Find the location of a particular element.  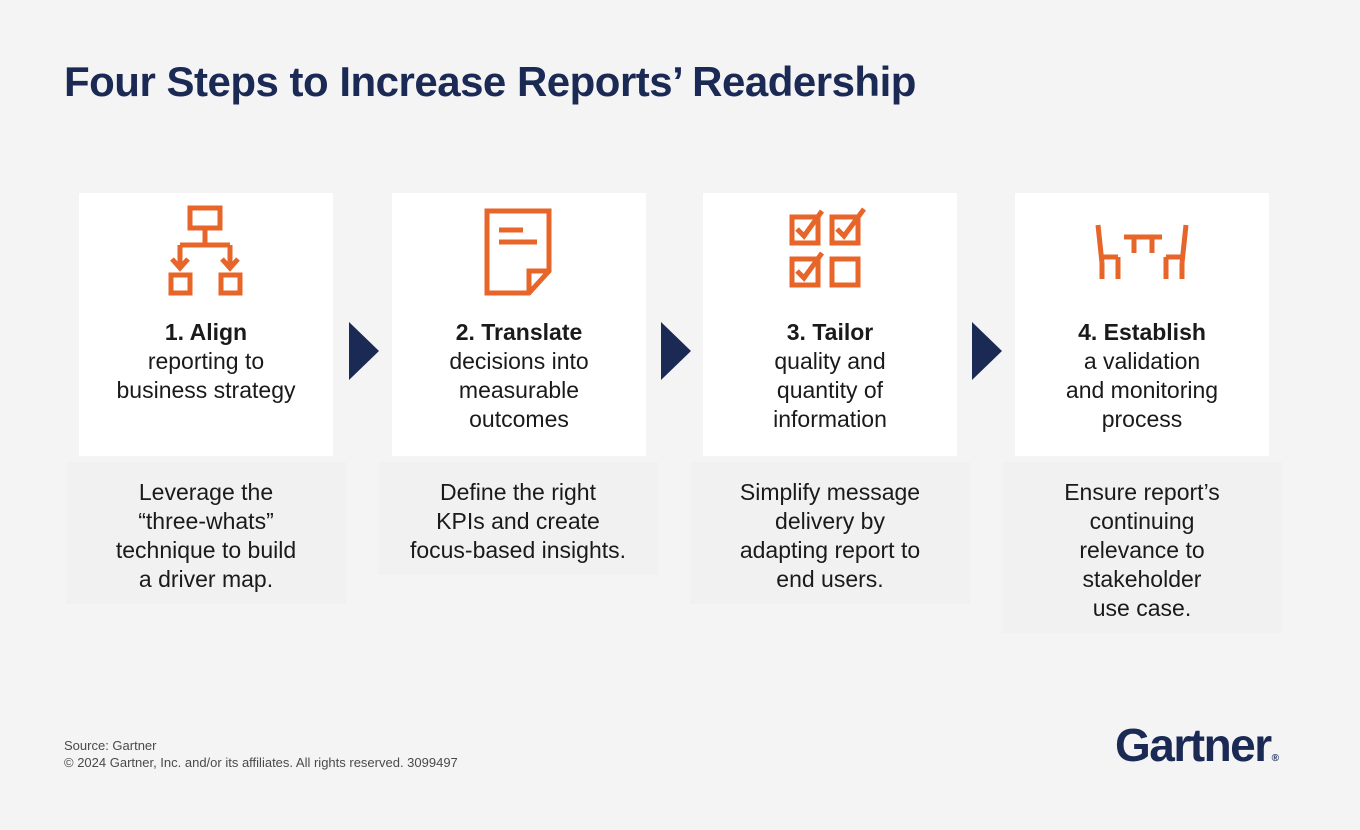

description-line: Leverage the is located at coordinates (206, 492).